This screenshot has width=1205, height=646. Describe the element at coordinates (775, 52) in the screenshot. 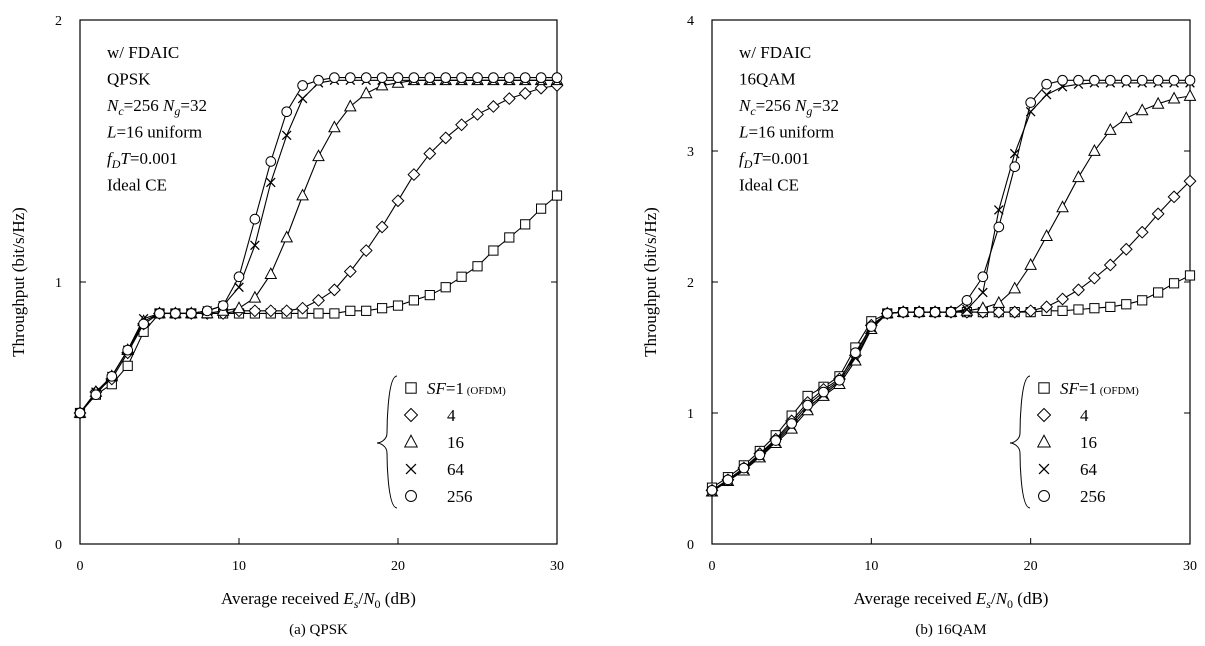

I see `annotation-line: w/ FDAIC` at that location.